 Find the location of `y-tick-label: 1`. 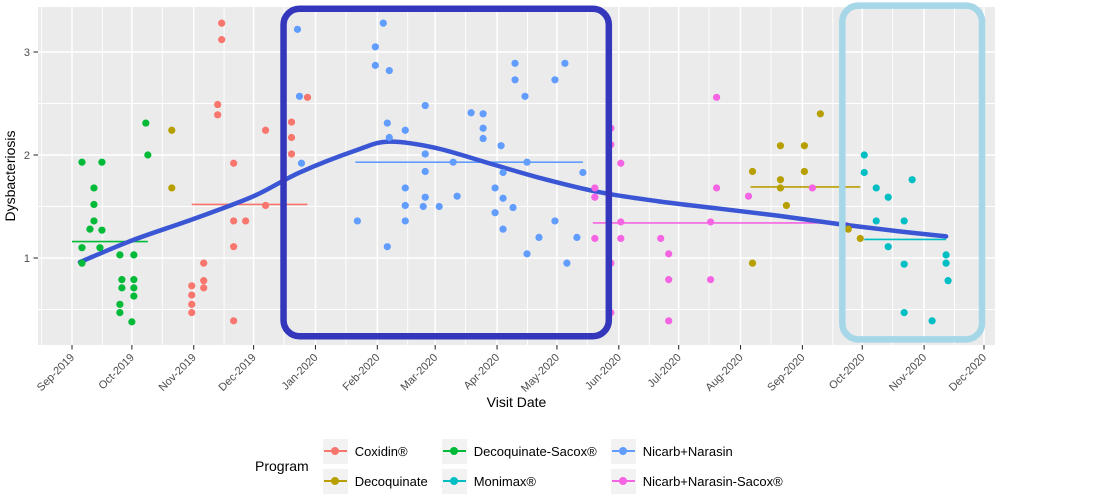

y-tick-label: 1 is located at coordinates (27, 259).